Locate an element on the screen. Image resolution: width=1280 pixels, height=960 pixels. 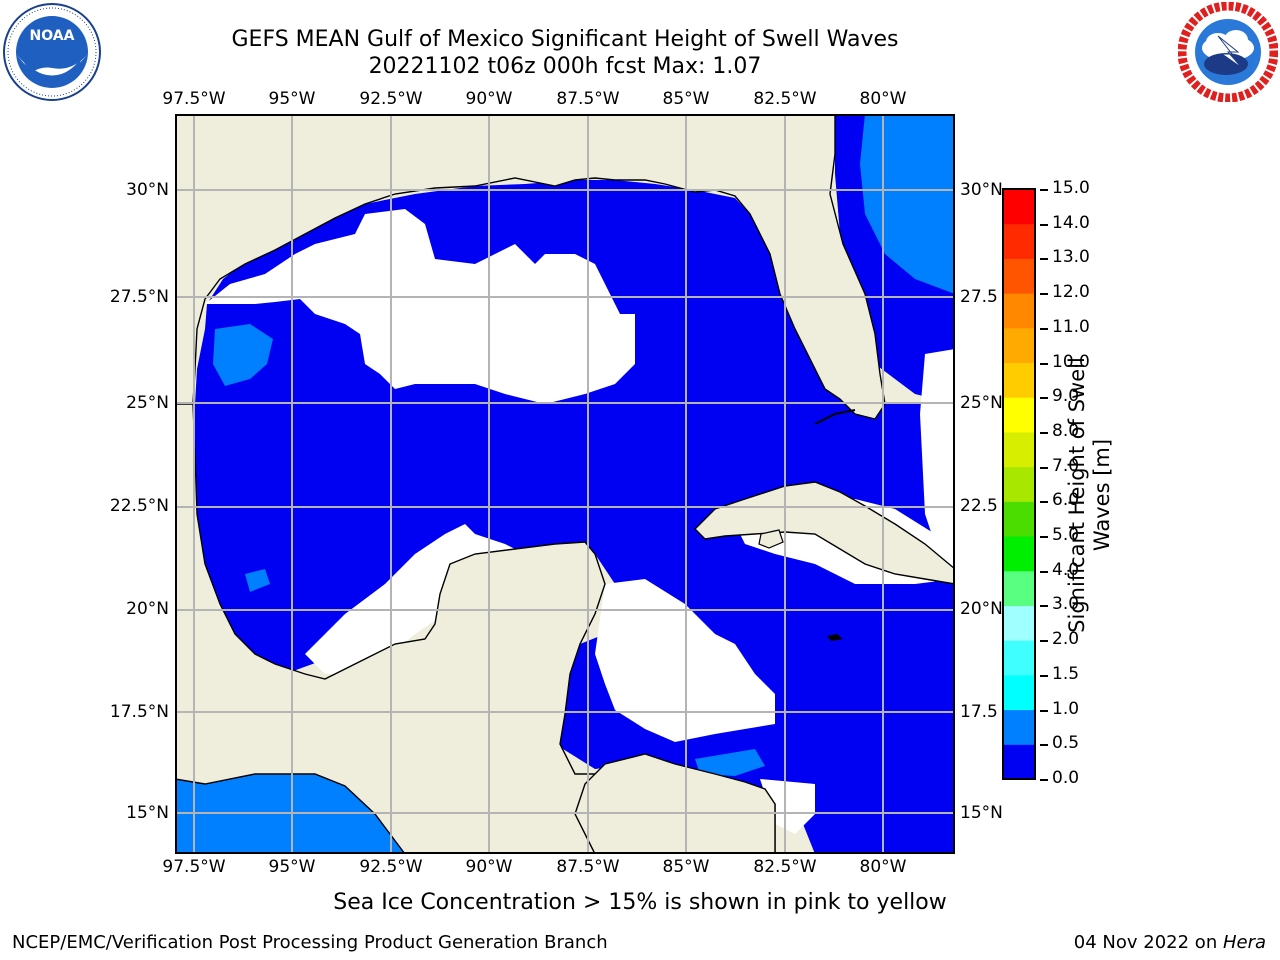
florida-keys is located at coordinates (835, 417).